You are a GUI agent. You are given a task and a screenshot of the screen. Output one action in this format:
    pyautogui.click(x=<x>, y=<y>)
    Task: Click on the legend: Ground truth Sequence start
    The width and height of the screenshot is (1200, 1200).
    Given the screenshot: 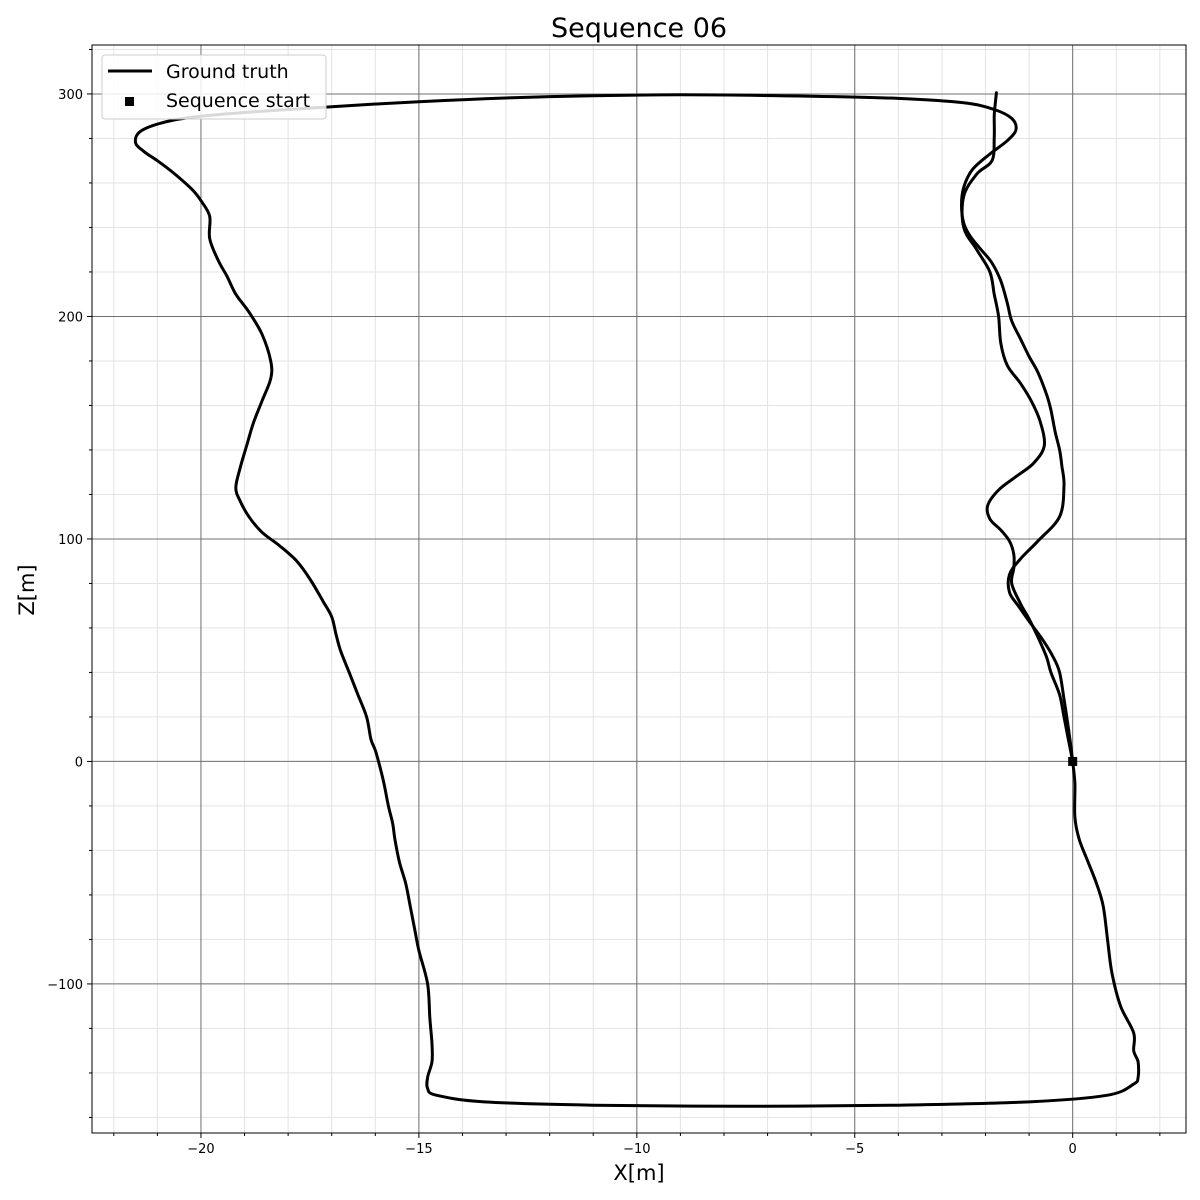 What is the action you would take?
    pyautogui.click(x=214, y=87)
    